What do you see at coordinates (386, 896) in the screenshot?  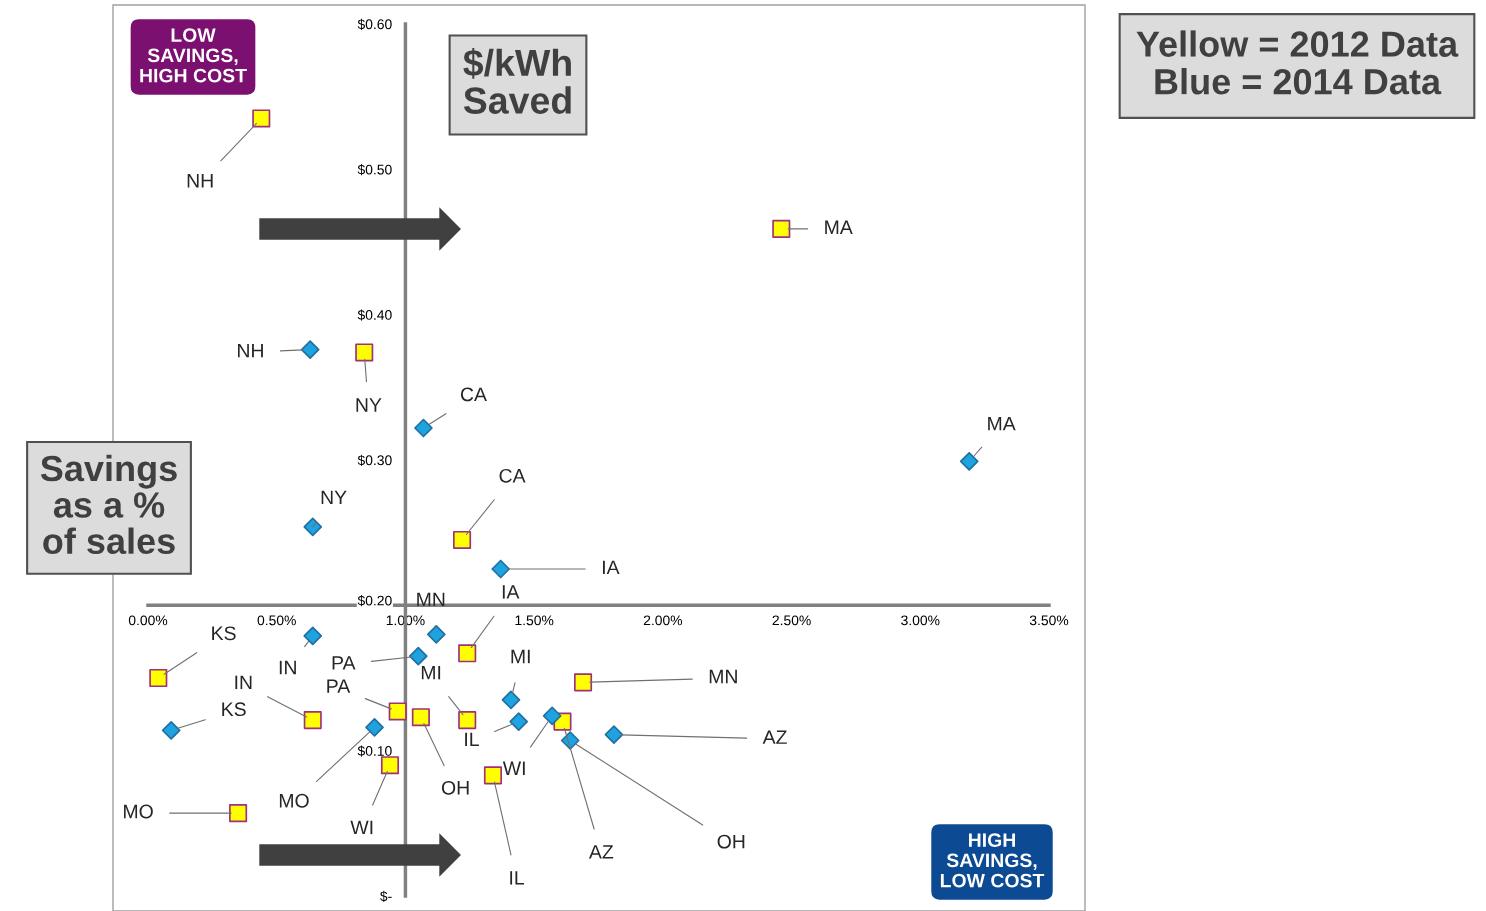 I see `y-tick-label: $-` at bounding box center [386, 896].